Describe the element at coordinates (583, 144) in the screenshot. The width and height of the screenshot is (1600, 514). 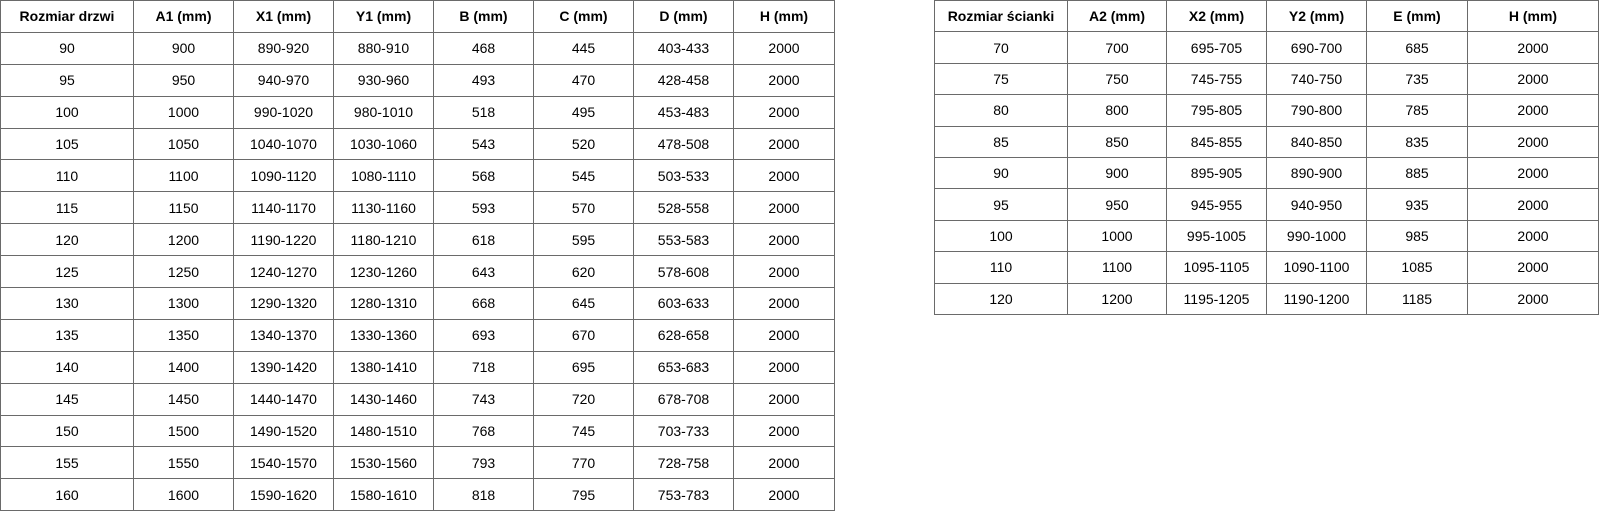
I see `table-cell: 520` at that location.